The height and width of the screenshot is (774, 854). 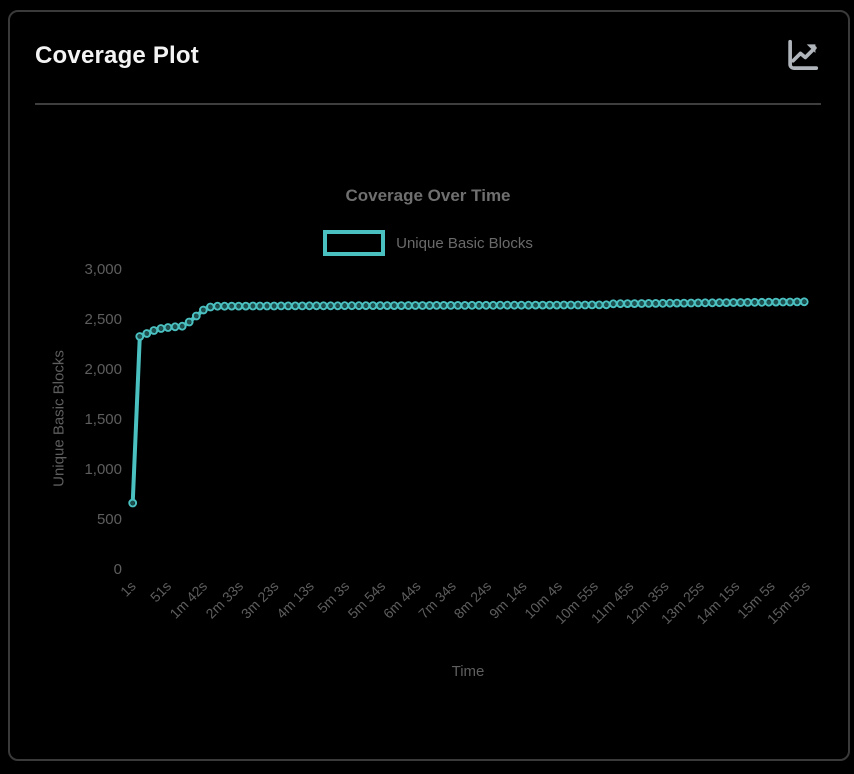 What do you see at coordinates (103, 319) in the screenshot?
I see `y-tick-label: 2,500` at bounding box center [103, 319].